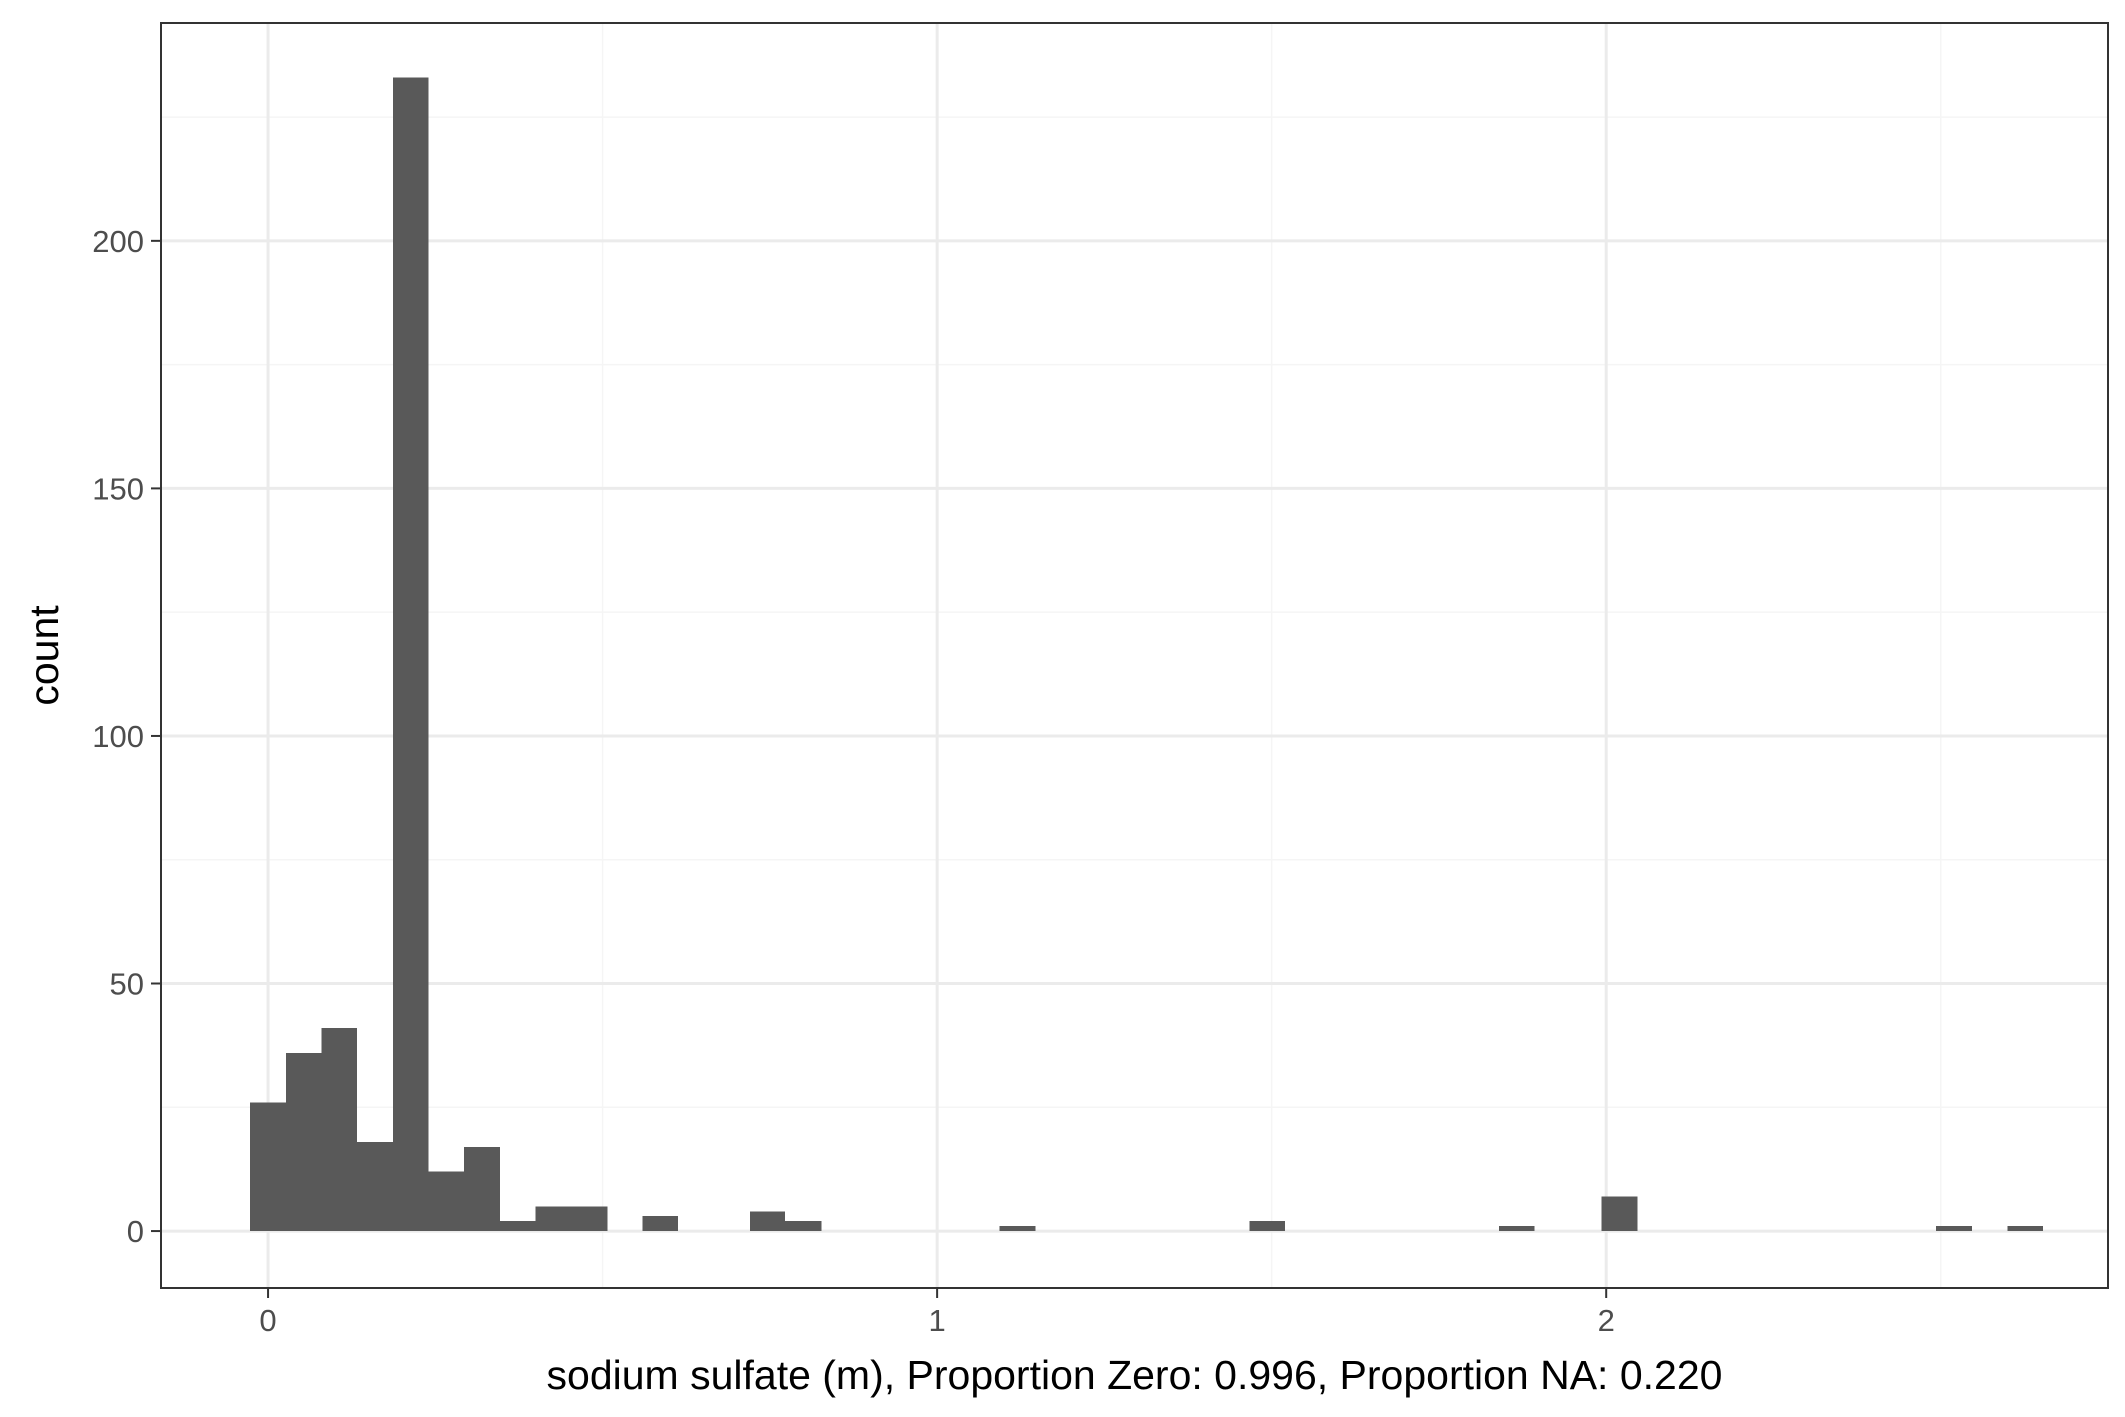 This screenshot has height=1417, width=2125. I want to click on y-tick-label: 100, so click(118, 736).